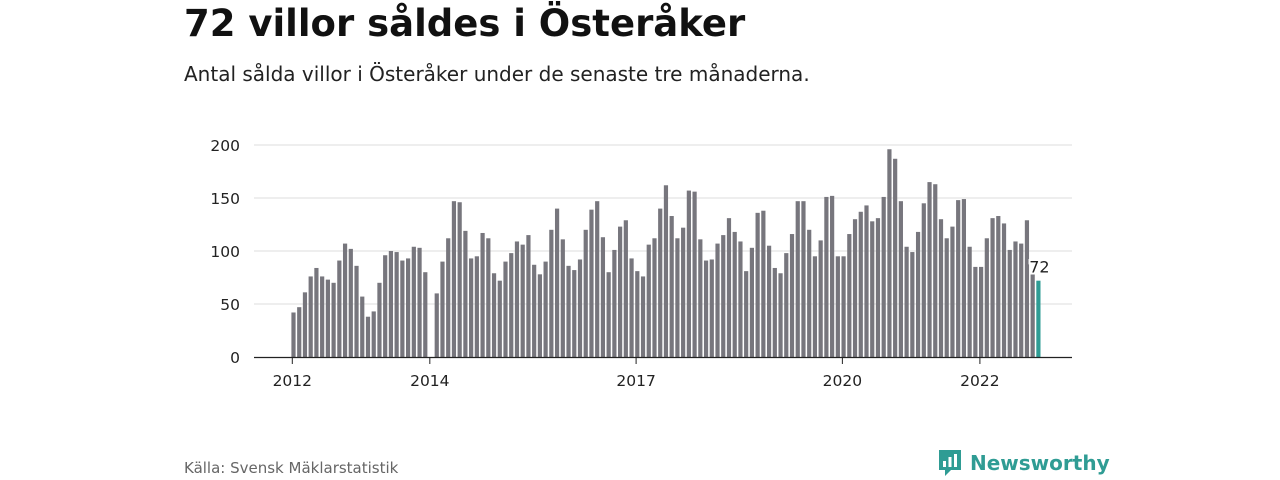 The image size is (1280, 480). I want to click on x-tick-label: 2014, so click(429, 381).